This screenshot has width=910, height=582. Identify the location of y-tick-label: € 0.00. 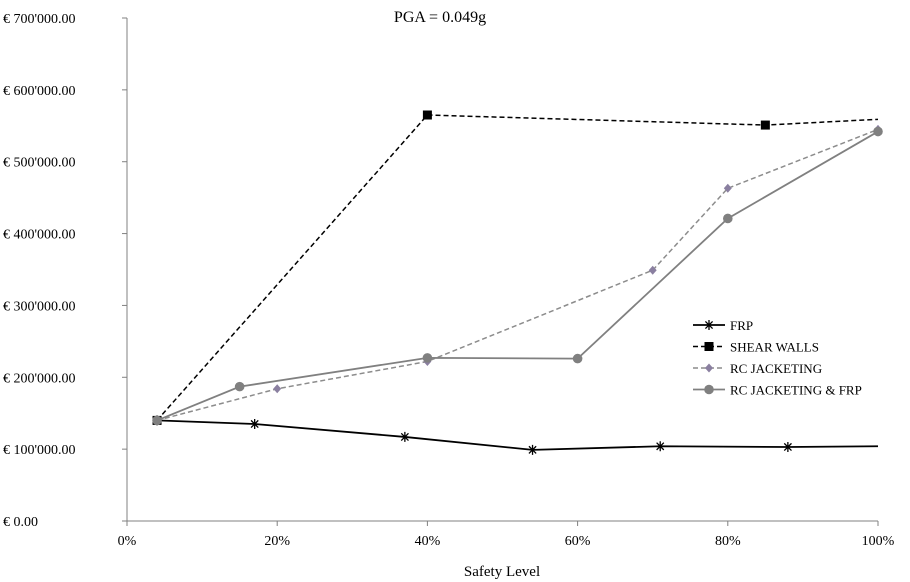
(20, 522).